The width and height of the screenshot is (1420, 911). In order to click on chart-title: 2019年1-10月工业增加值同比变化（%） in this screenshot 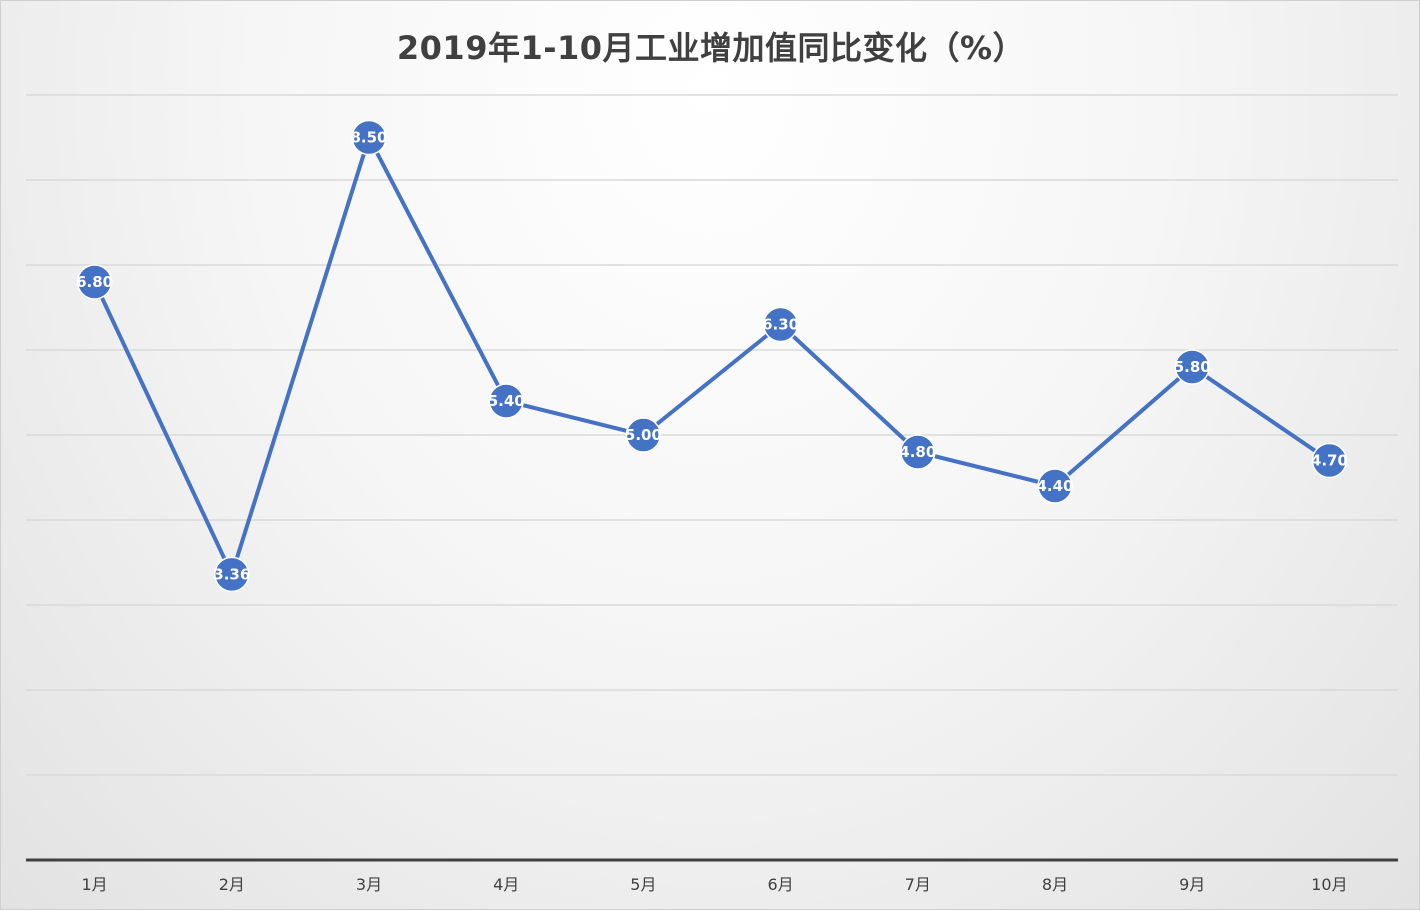, I will do `click(711, 48)`.